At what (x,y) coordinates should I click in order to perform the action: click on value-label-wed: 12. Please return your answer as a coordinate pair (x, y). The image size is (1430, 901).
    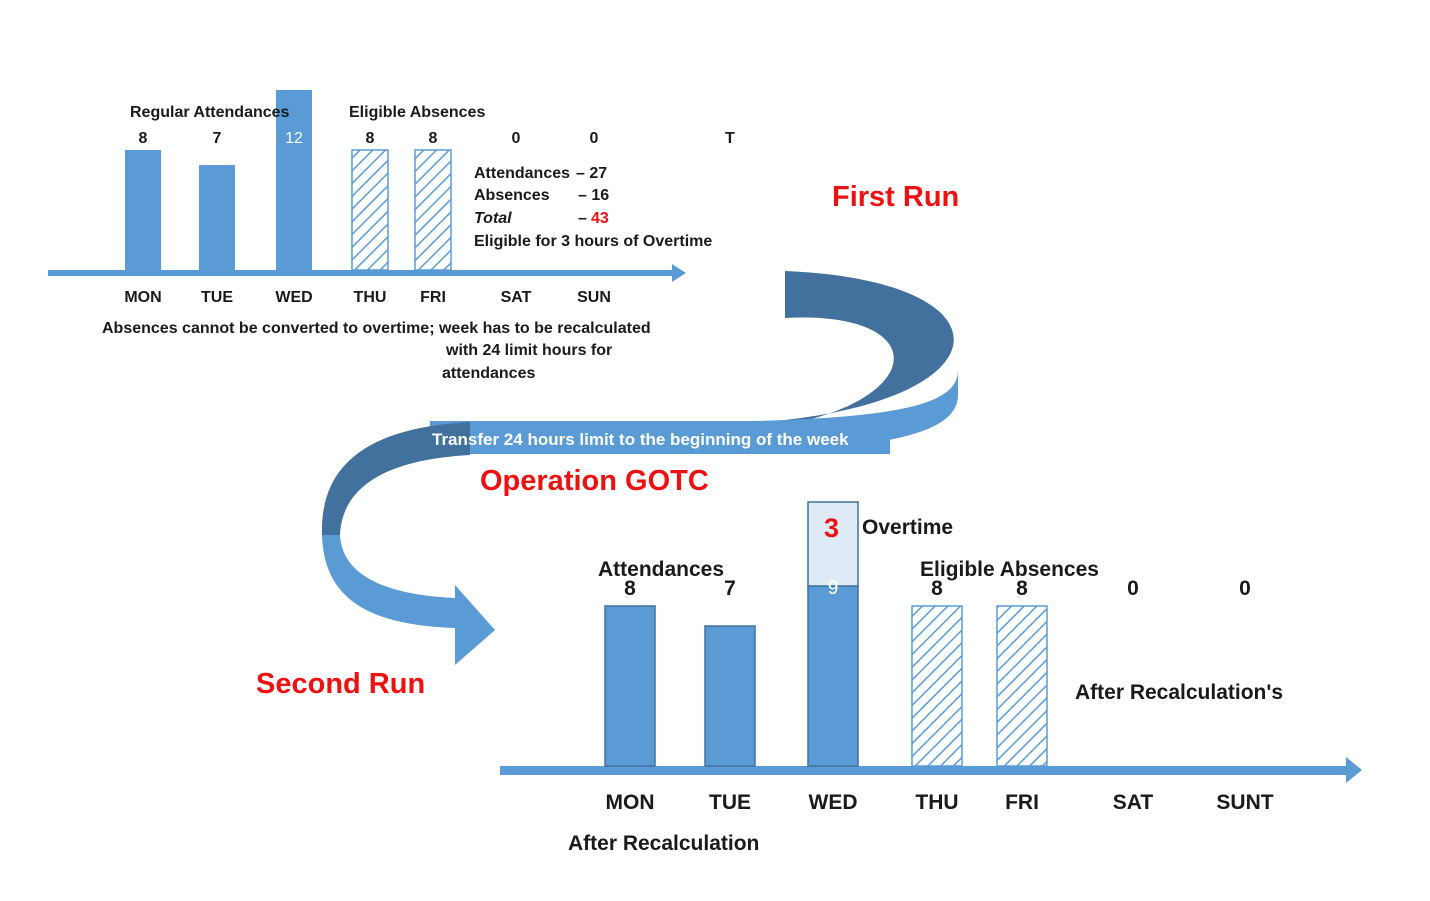
    Looking at the image, I should click on (294, 138).